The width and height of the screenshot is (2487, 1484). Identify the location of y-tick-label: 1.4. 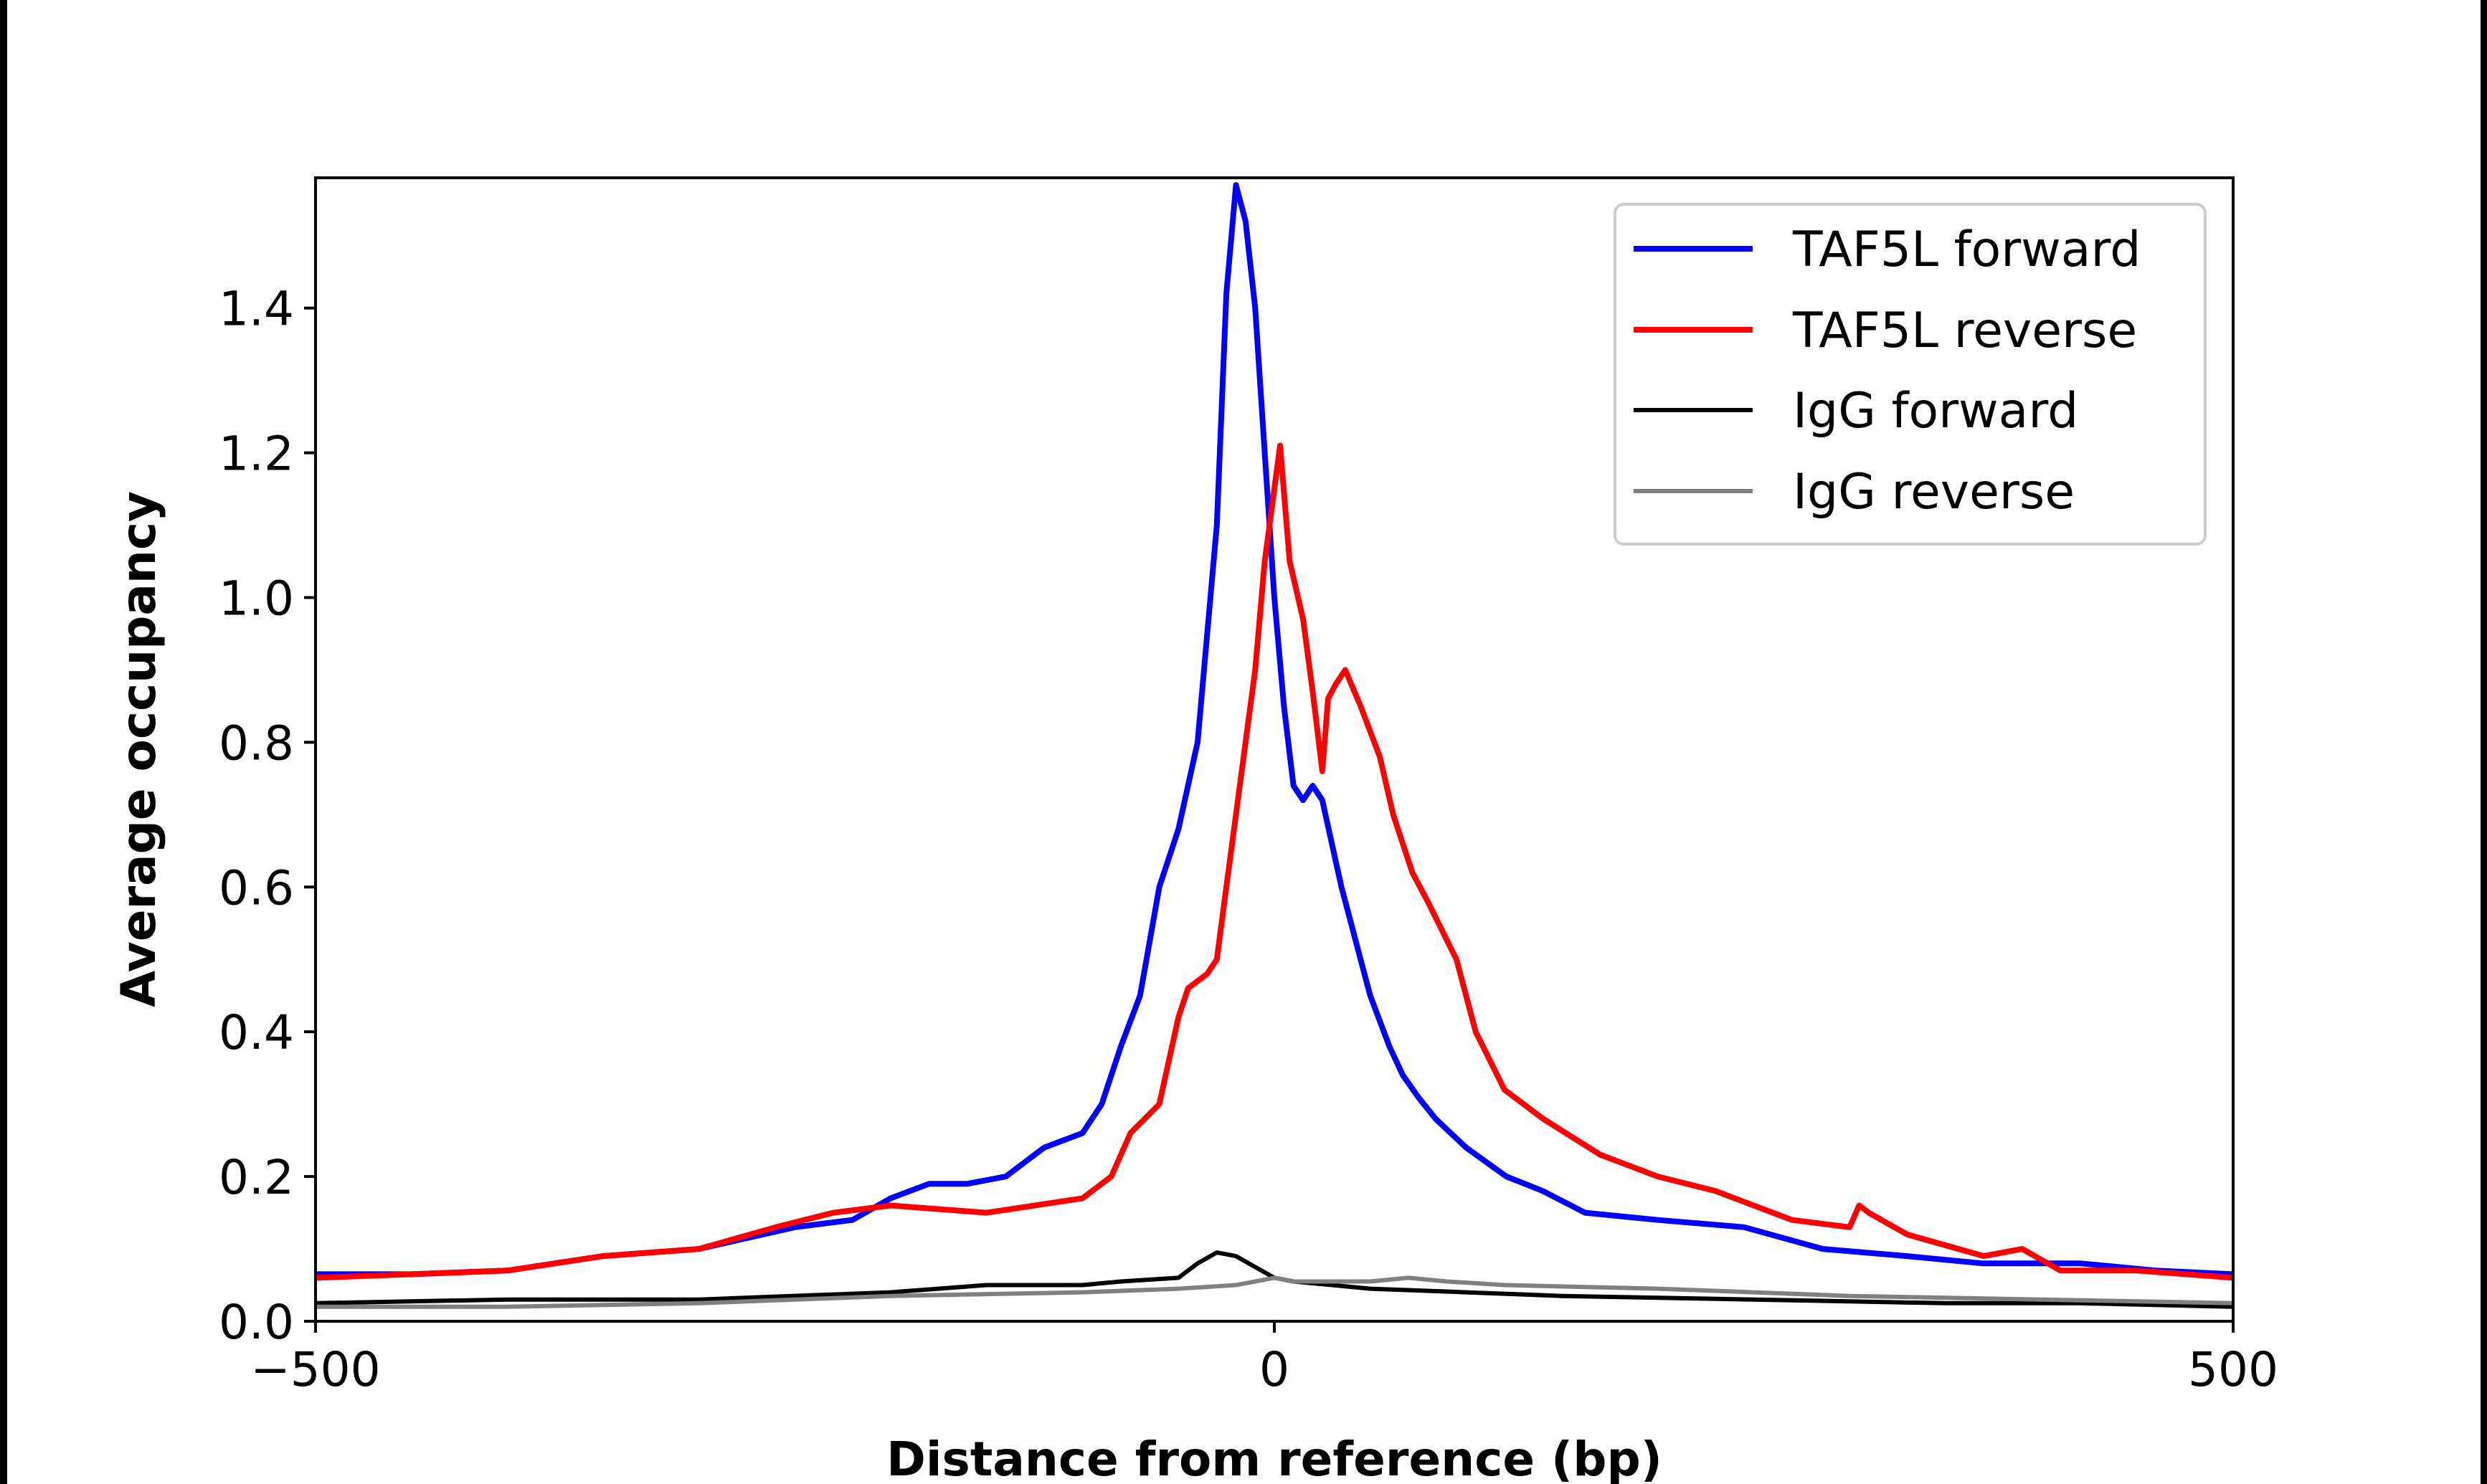
(257, 309).